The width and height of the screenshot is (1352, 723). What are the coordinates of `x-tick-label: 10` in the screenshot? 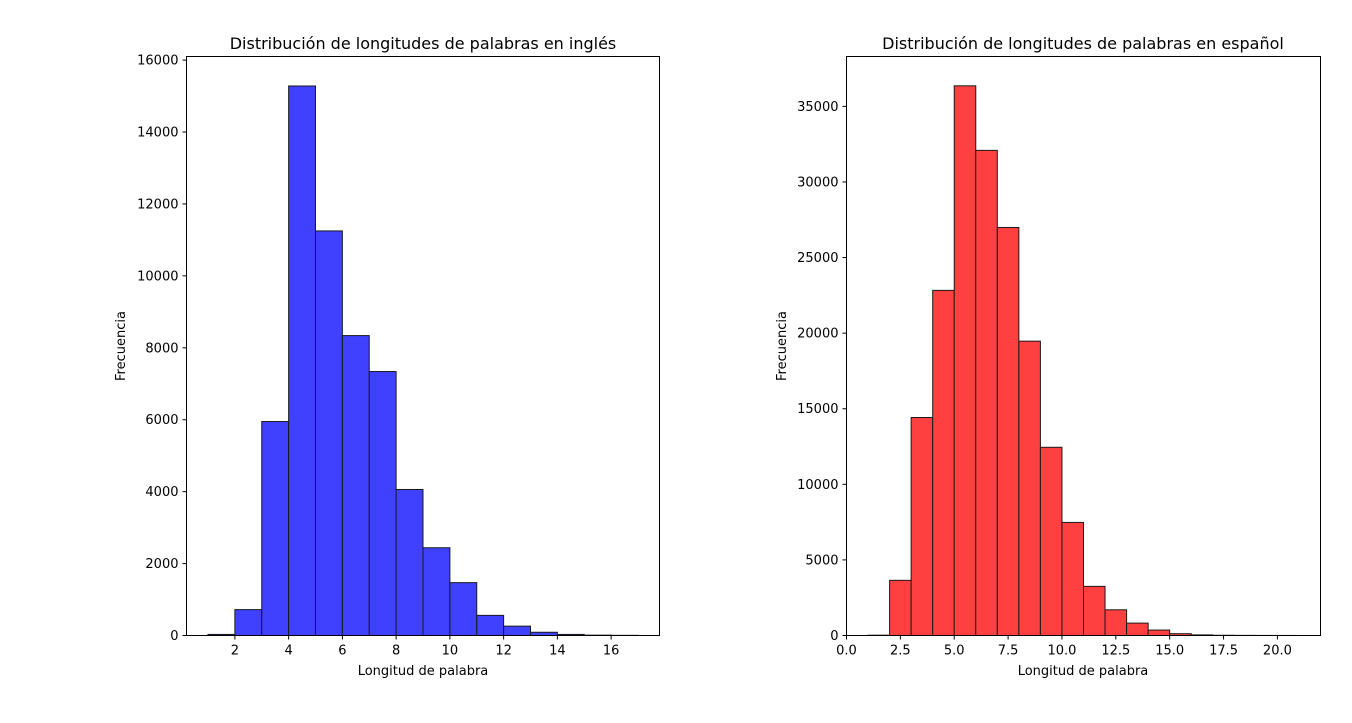 It's located at (450, 651).